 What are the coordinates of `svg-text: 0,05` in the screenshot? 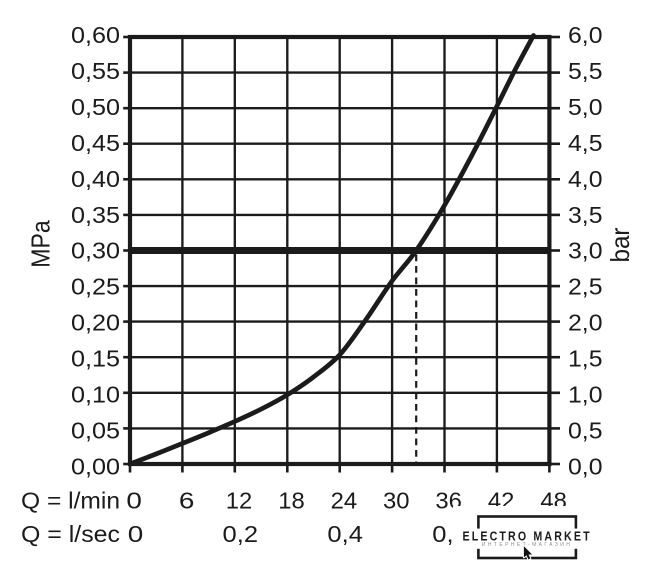 It's located at (95, 430).